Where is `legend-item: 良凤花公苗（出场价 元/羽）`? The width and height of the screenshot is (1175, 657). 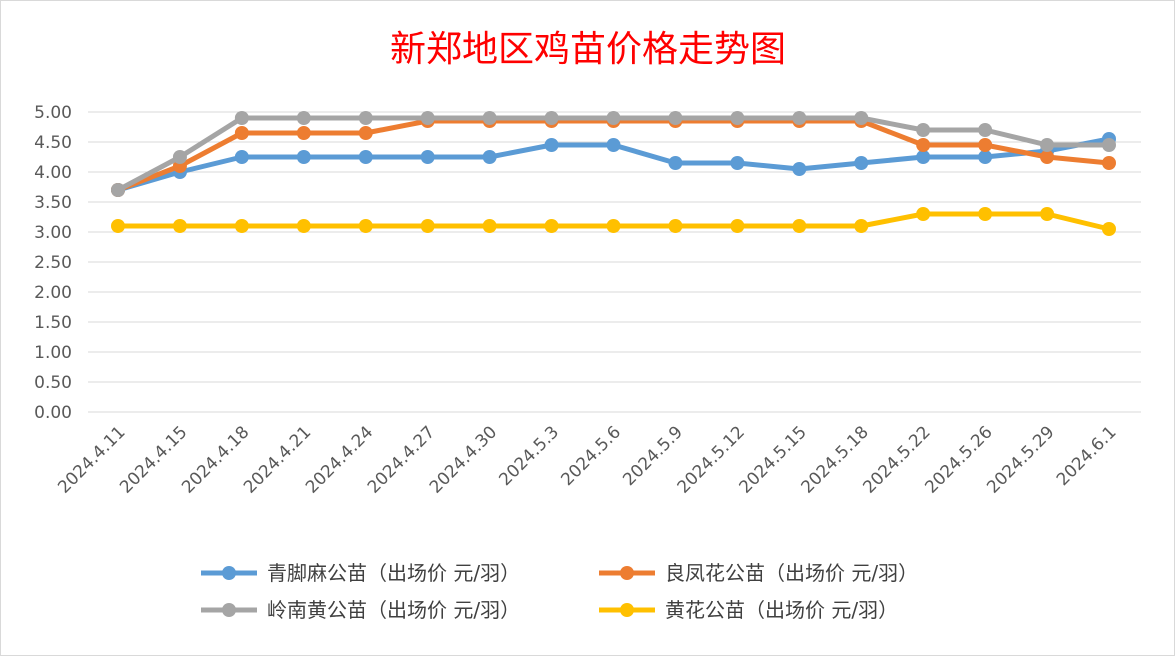
legend-item: 良凤花公苗（出场价 元/羽） is located at coordinates (758, 573).